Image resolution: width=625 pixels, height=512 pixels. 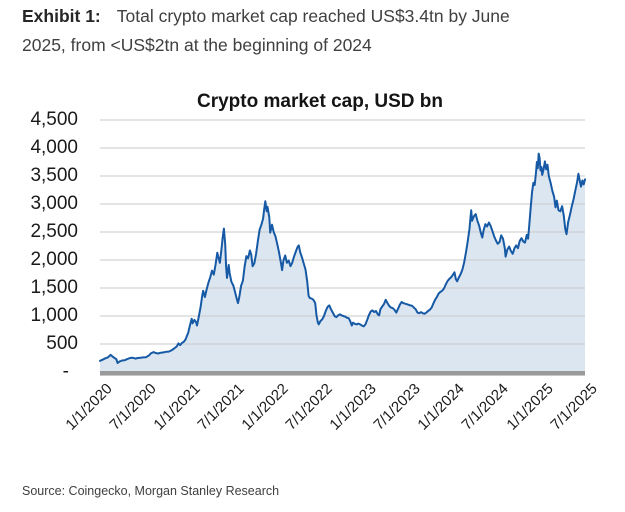 I want to click on y-tick-label: -, so click(x=65, y=371).